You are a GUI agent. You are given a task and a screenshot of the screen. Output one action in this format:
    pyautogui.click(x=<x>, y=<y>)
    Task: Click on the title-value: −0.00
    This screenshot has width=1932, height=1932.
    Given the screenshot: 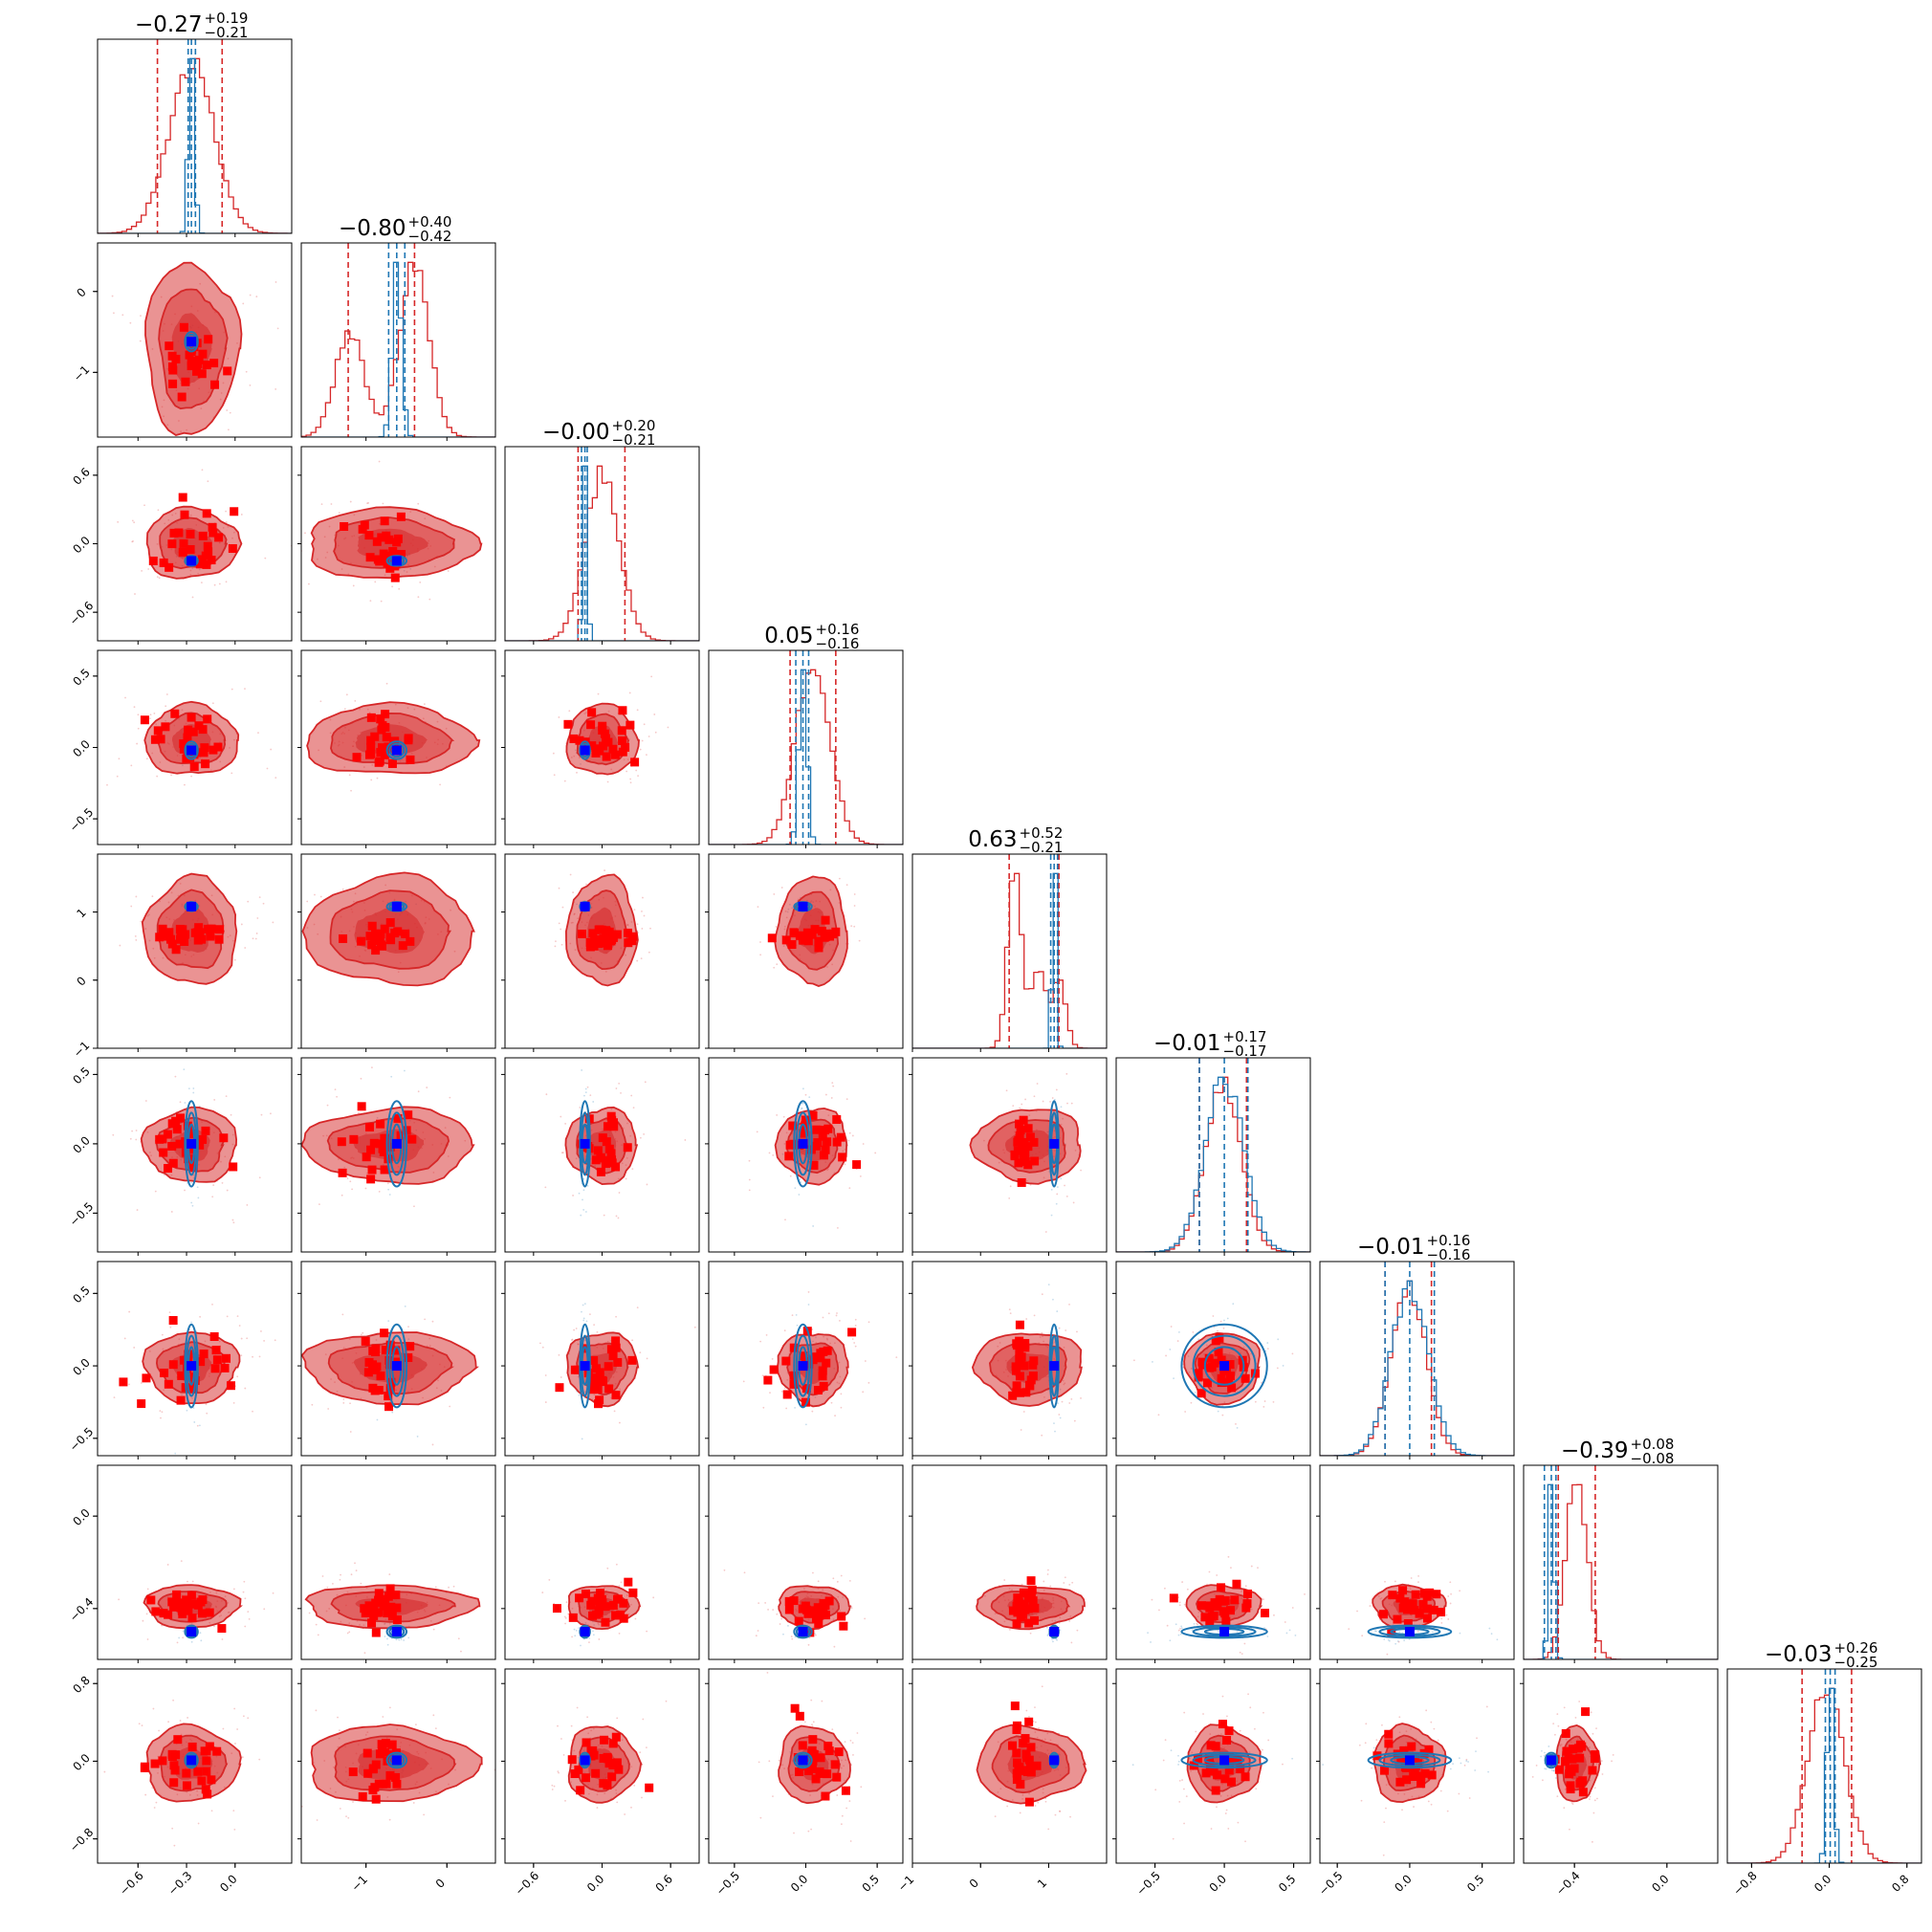 What is the action you would take?
    pyautogui.click(x=575, y=432)
    